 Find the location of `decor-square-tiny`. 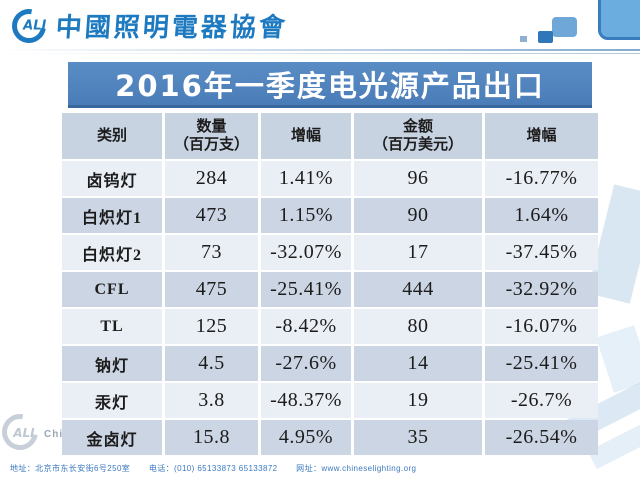

decor-square-tiny is located at coordinates (523, 39).